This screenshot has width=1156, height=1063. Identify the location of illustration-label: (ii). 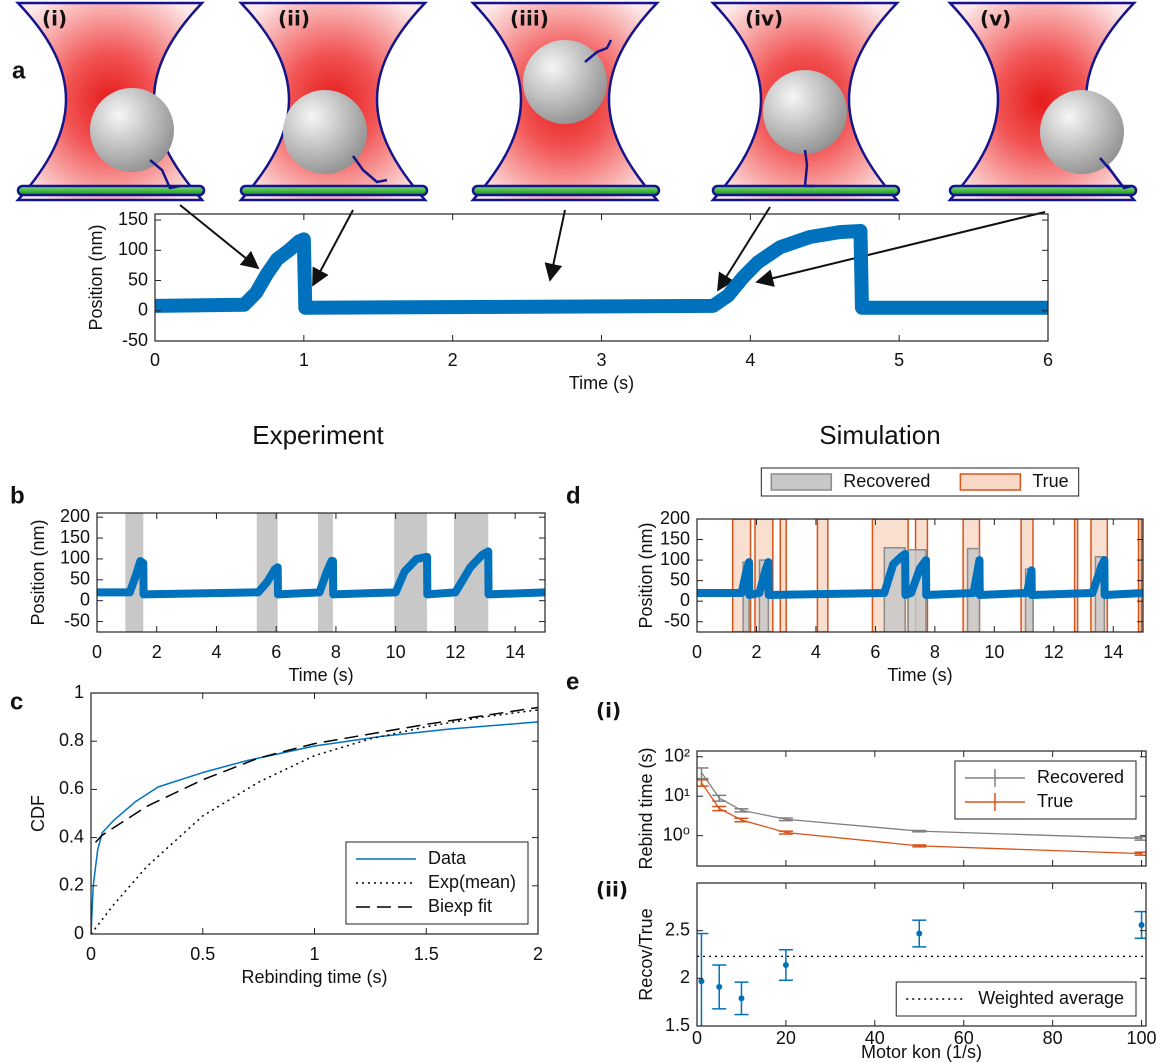
(294, 19).